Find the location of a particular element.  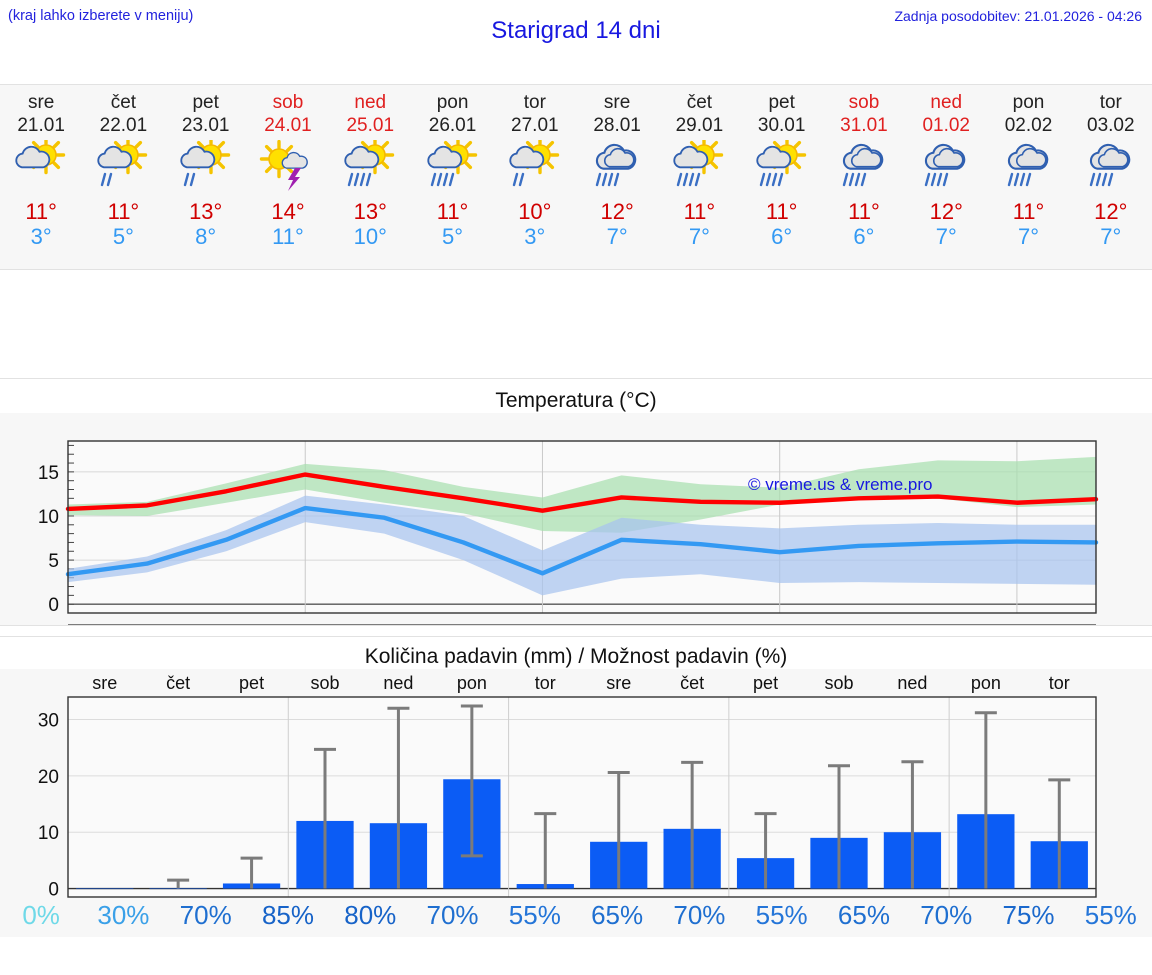

temp-y-tick: 0 is located at coordinates (53, 605).